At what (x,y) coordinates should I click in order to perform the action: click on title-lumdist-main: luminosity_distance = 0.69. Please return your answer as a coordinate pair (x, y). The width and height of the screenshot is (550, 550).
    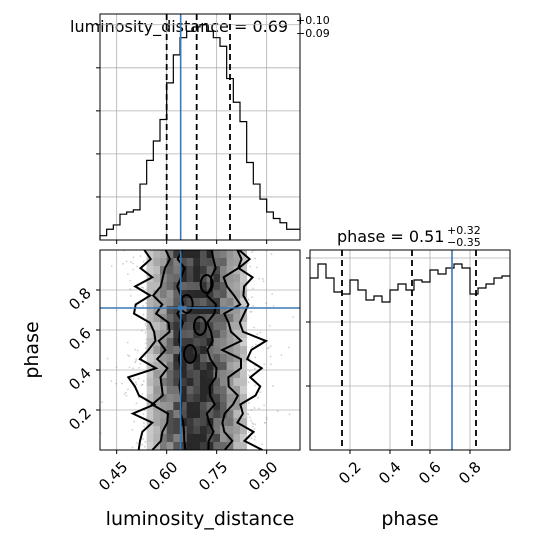
    Looking at the image, I should click on (179, 27).